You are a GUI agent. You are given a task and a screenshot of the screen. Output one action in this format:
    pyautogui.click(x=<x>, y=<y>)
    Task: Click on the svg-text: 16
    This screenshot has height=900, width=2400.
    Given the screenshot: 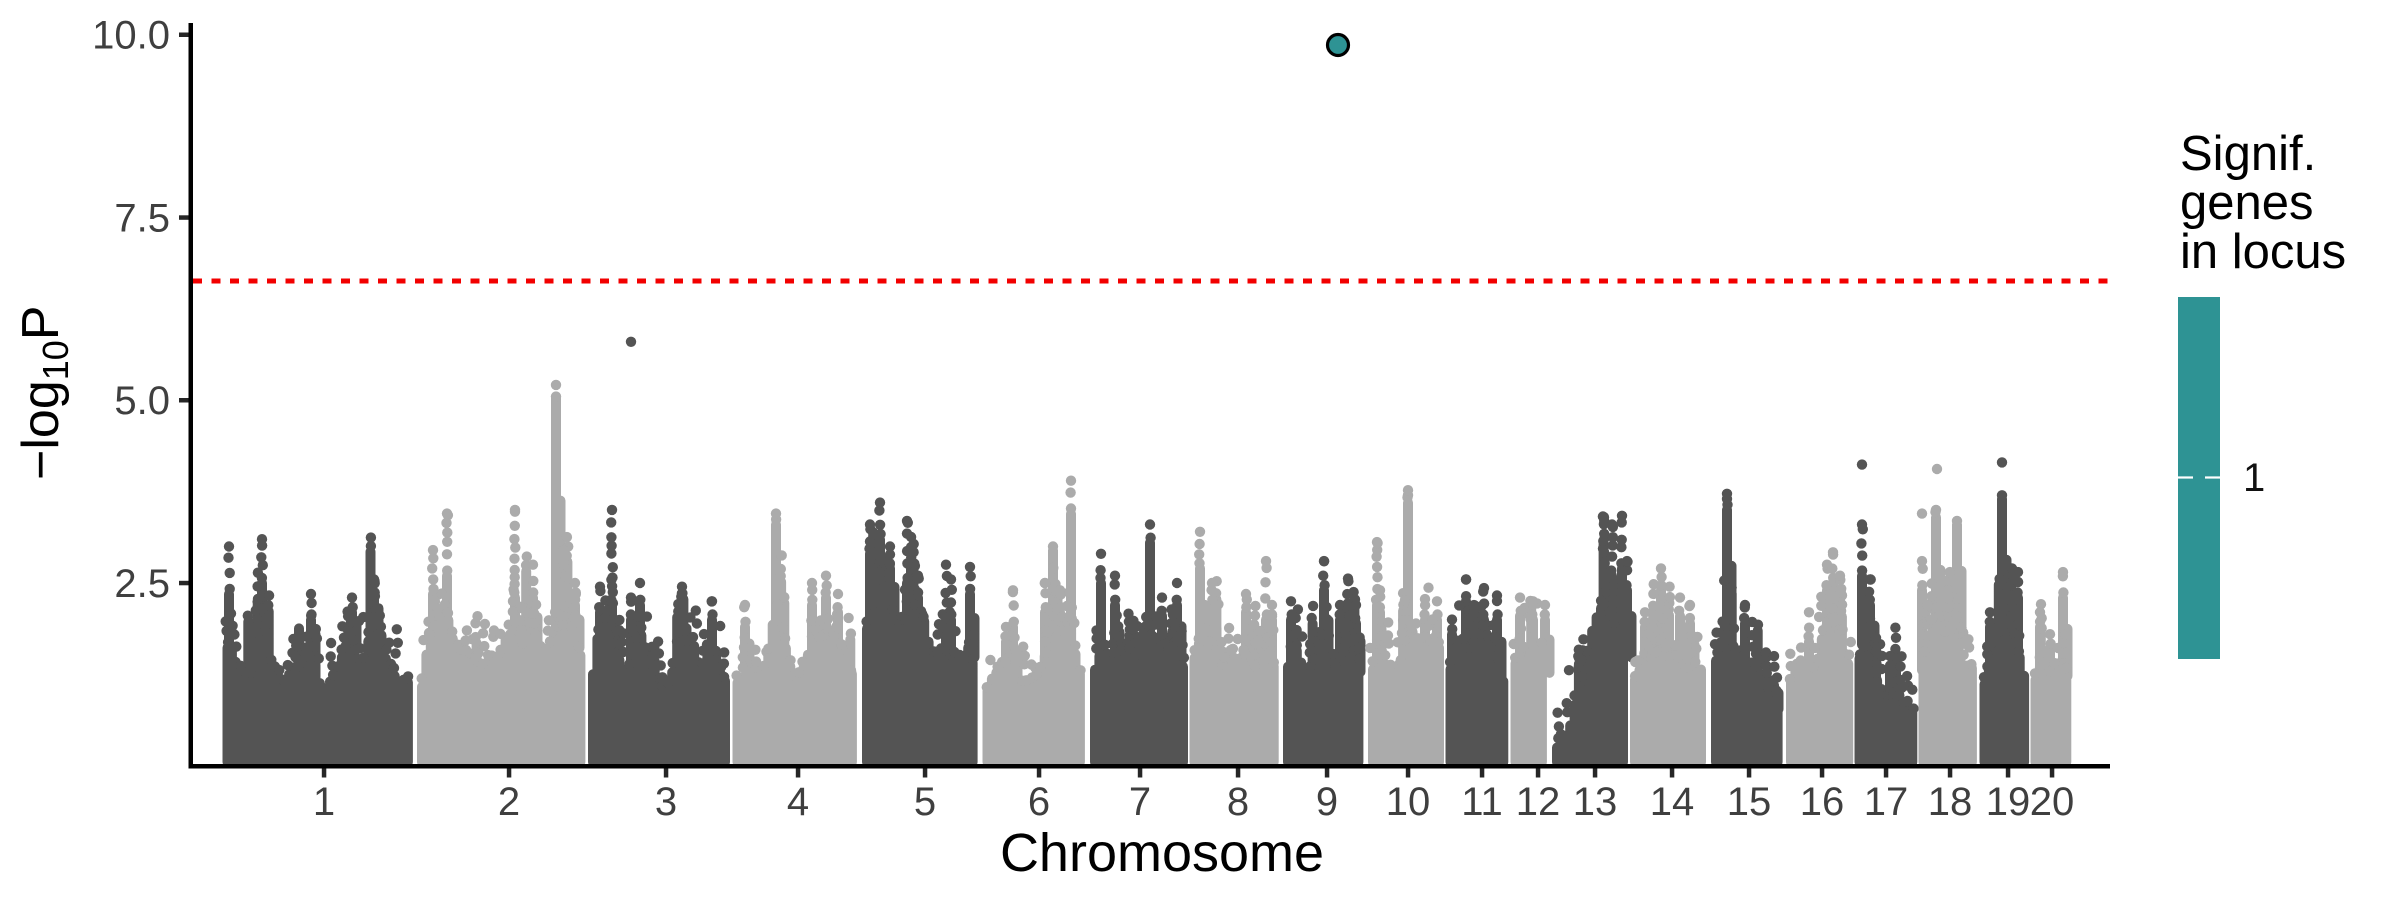 What is the action you would take?
    pyautogui.click(x=1822, y=802)
    